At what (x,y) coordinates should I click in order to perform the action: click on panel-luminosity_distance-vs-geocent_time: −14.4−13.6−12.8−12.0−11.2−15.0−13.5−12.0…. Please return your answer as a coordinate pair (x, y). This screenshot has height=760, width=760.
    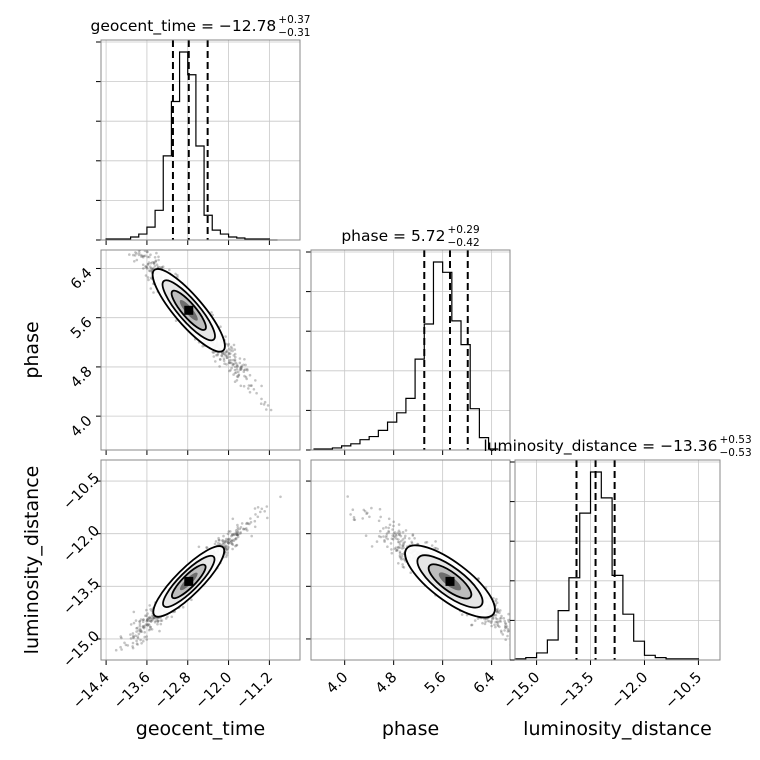
    Looking at the image, I should click on (180, 586).